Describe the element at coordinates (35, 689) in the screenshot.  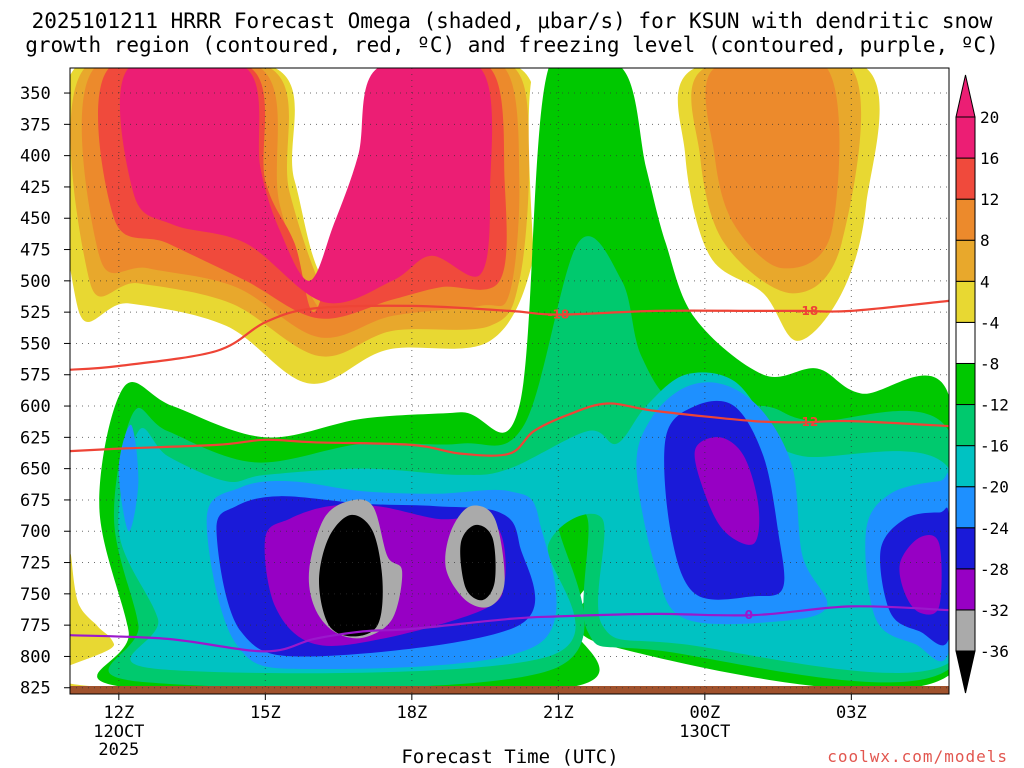
I see `ytick-label-825: 825` at that location.